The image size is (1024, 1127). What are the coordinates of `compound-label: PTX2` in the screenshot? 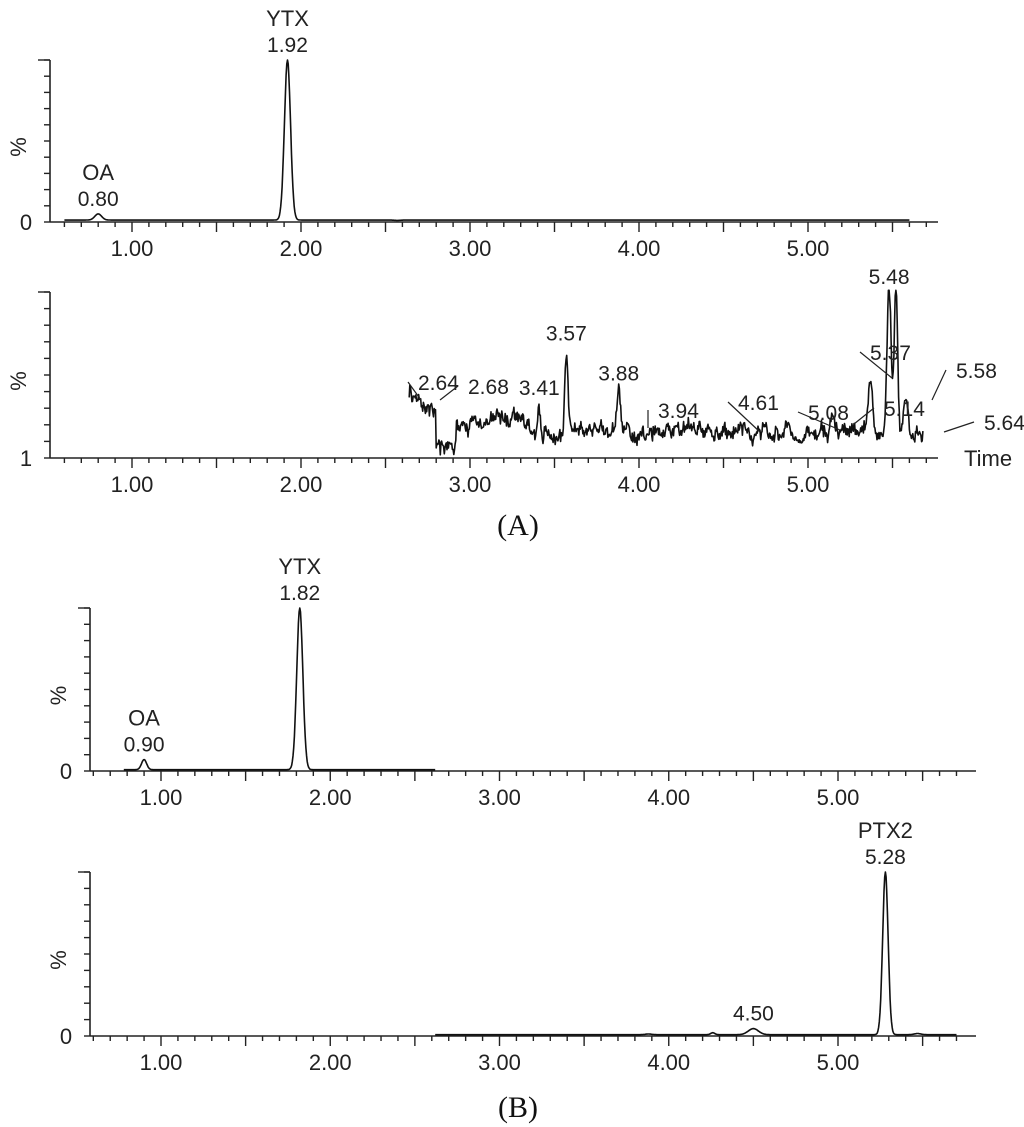 It's located at (885, 830).